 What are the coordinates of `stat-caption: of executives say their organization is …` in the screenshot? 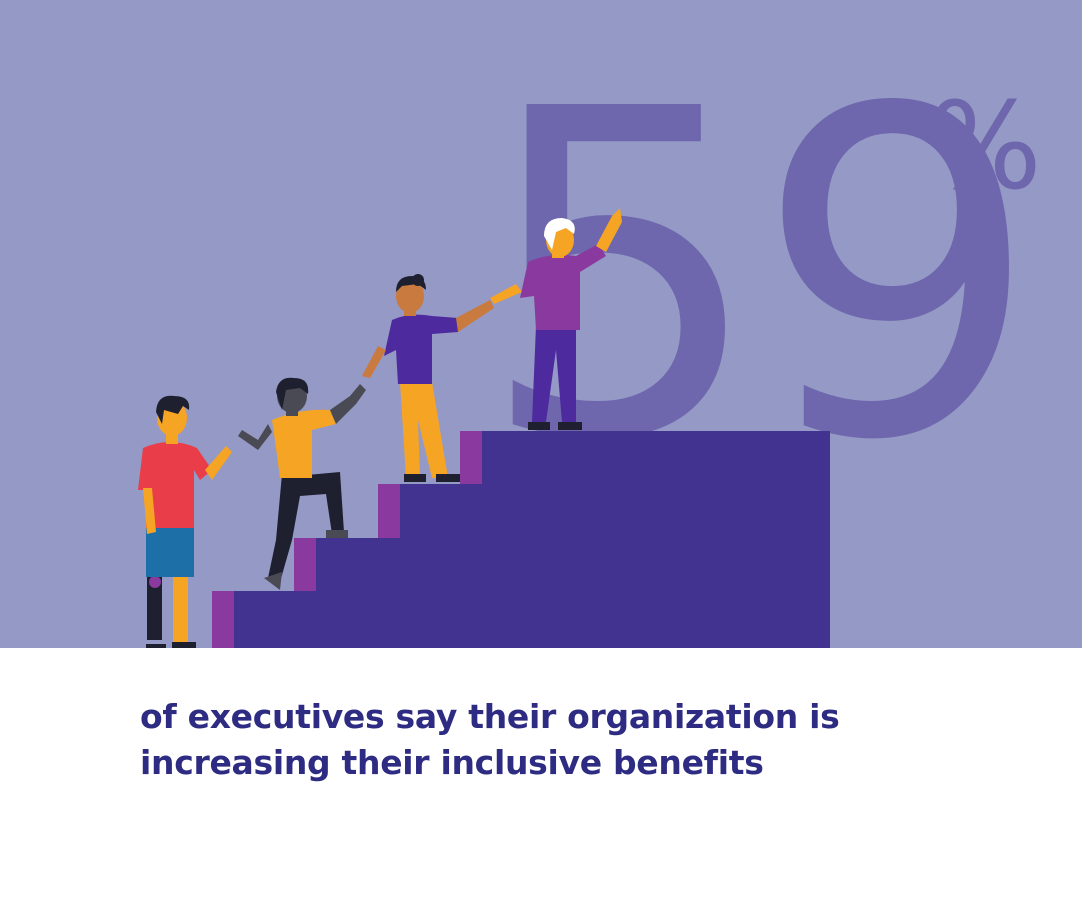 It's located at (490, 739).